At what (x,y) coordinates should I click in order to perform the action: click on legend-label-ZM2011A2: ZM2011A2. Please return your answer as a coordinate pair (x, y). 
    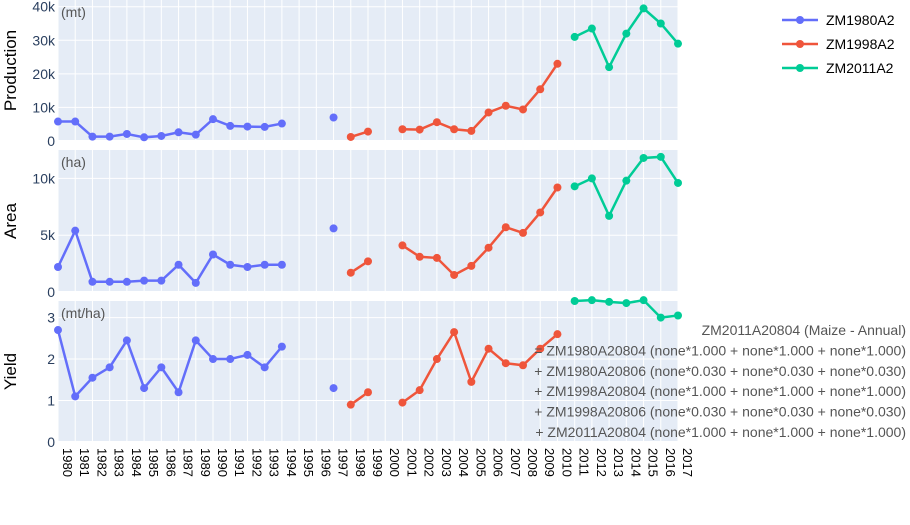
    Looking at the image, I should click on (860, 68).